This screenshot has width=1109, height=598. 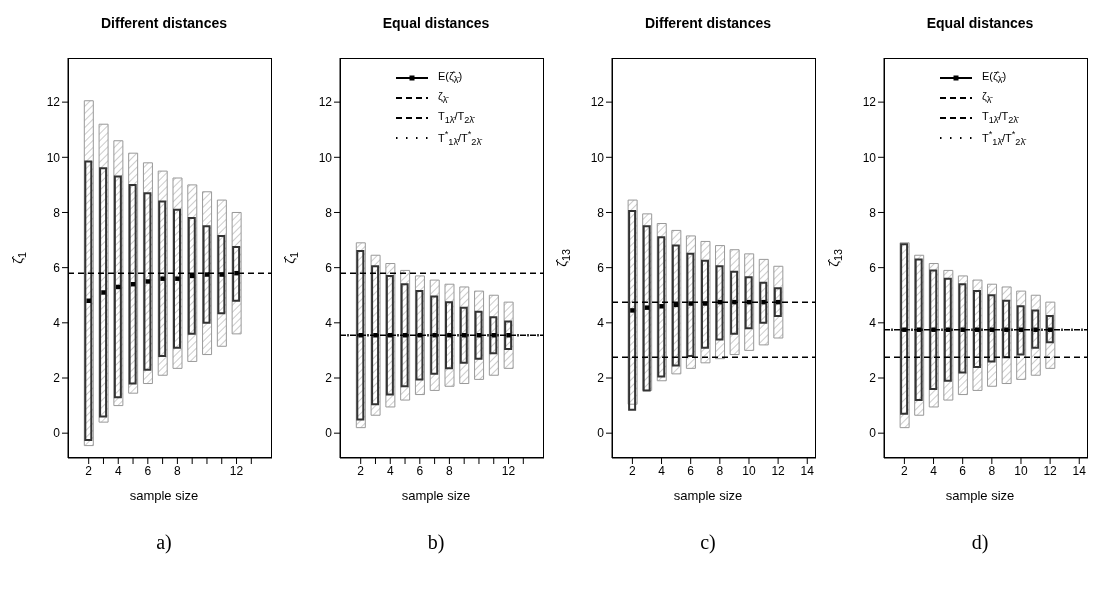 I want to click on text: a), so click(x=164, y=542).